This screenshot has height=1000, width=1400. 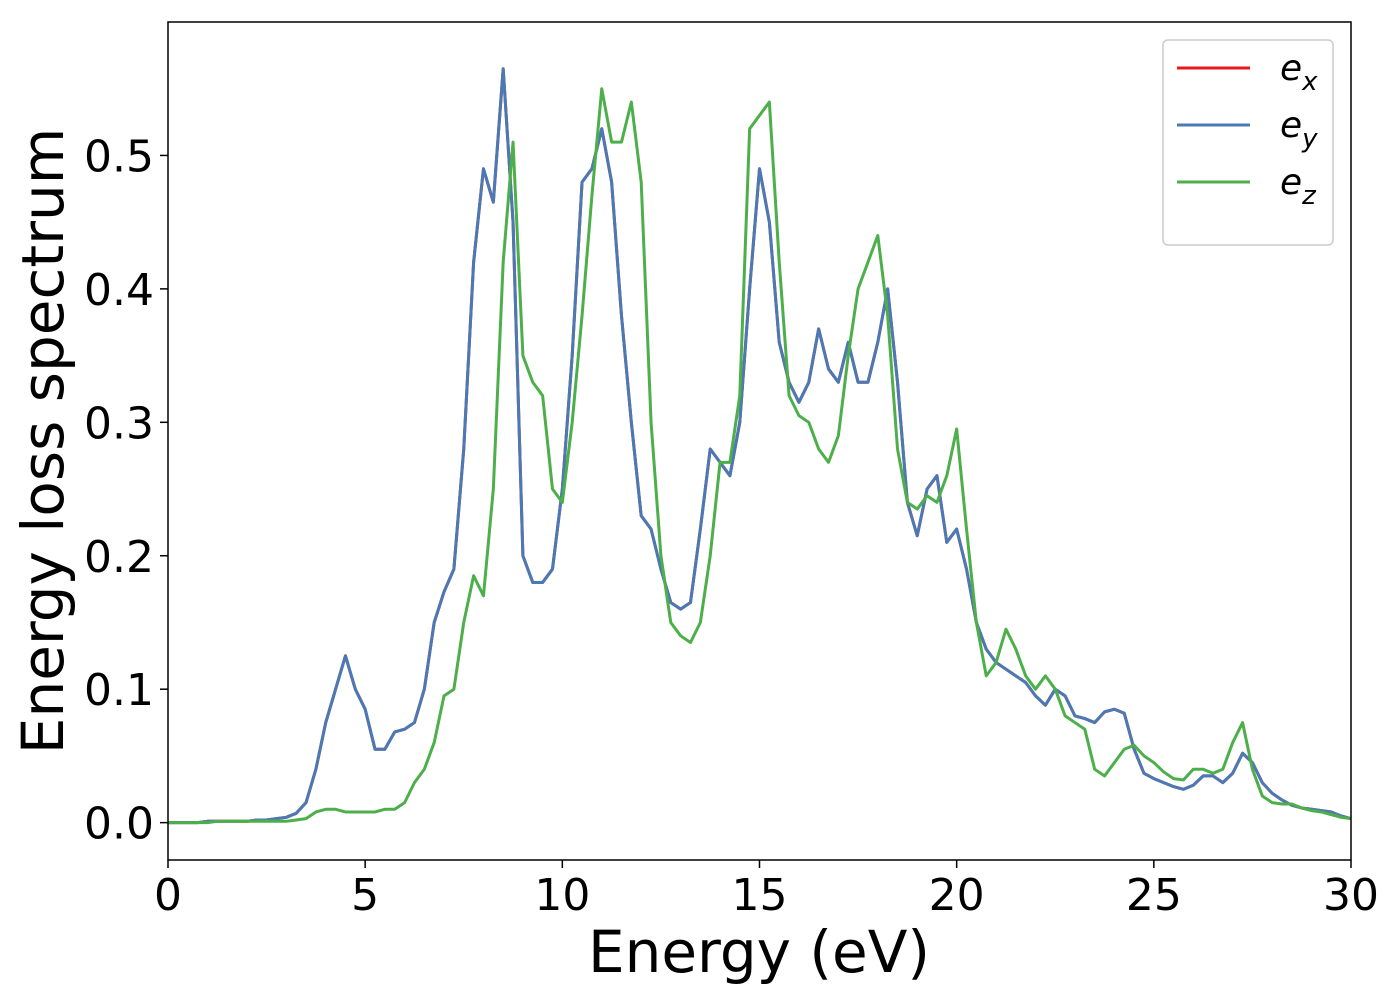 I want to click on x-tick-label: 5, so click(x=365, y=895).